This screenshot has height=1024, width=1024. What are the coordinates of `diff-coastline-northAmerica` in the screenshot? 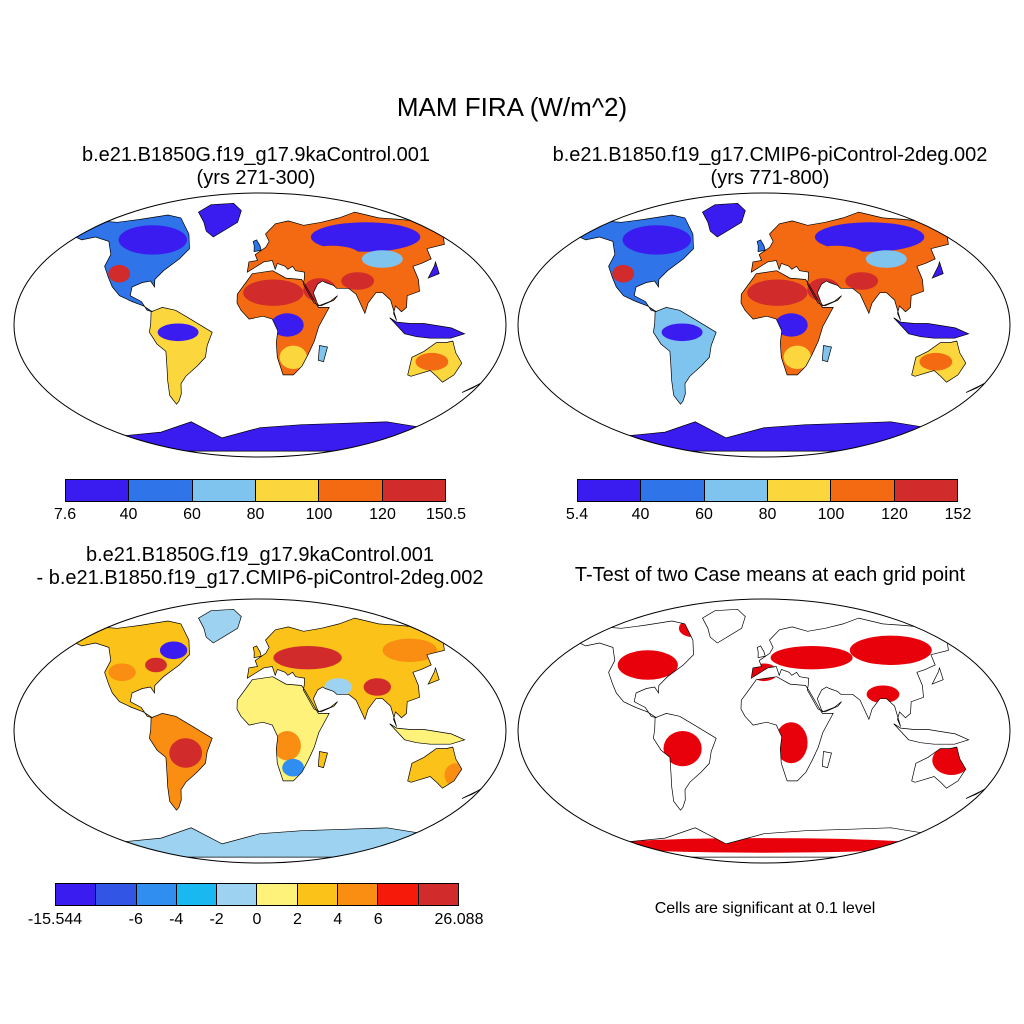 It's located at (132, 669).